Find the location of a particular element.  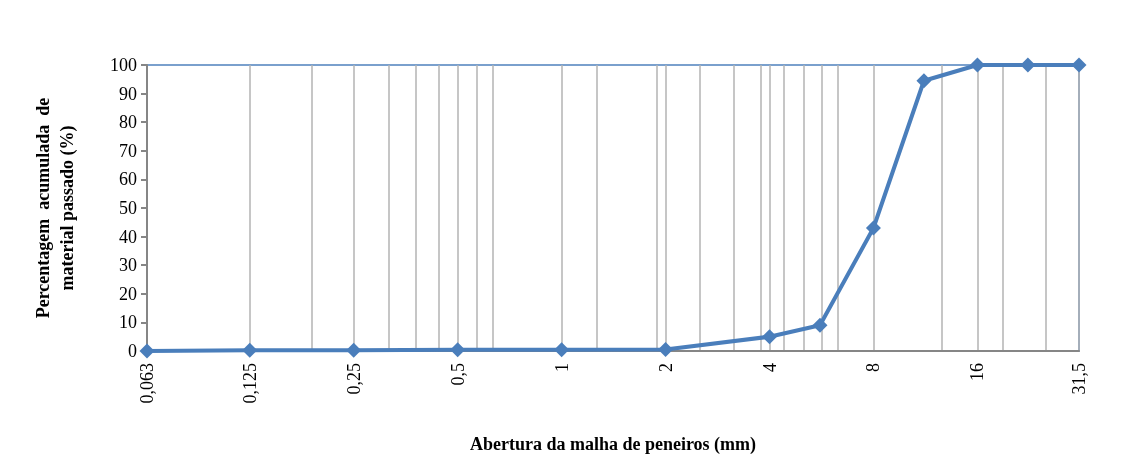

y-tick-label: 40 is located at coordinates (128, 236).